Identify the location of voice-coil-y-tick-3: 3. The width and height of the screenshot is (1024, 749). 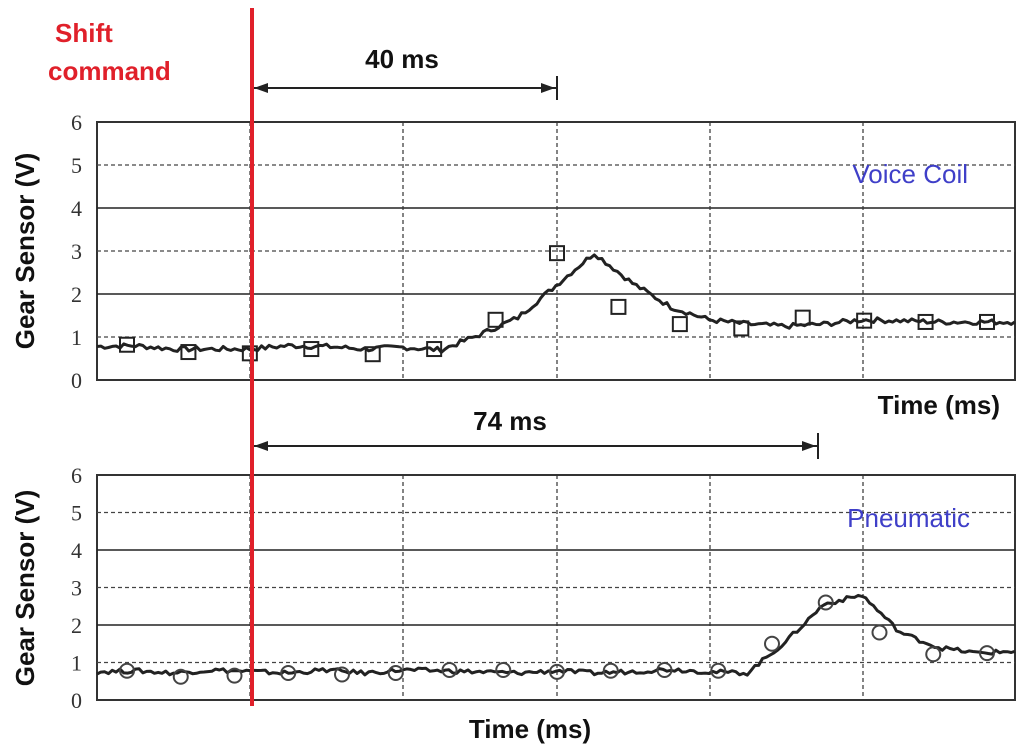
(76, 251).